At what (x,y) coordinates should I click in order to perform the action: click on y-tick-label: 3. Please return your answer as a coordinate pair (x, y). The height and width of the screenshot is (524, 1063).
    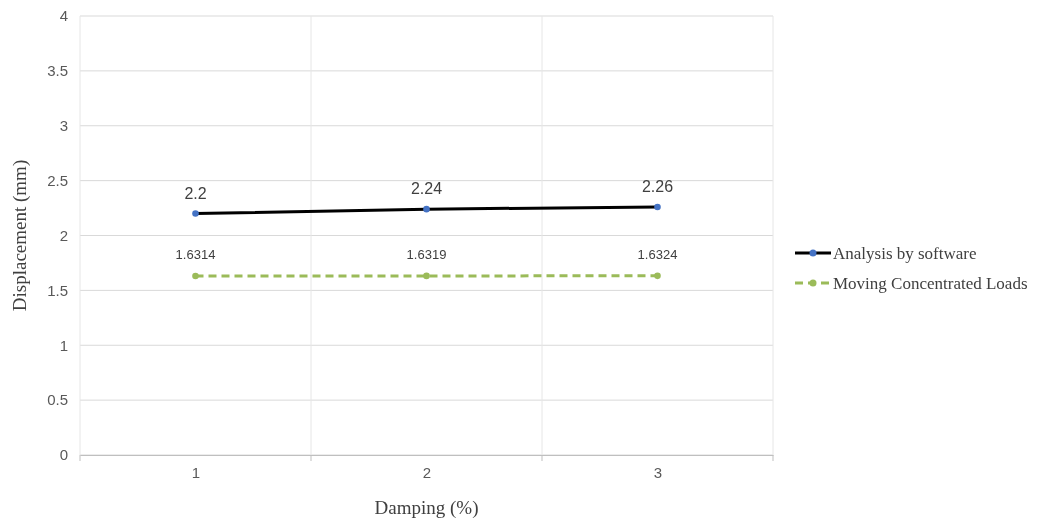
    Looking at the image, I should click on (63, 126).